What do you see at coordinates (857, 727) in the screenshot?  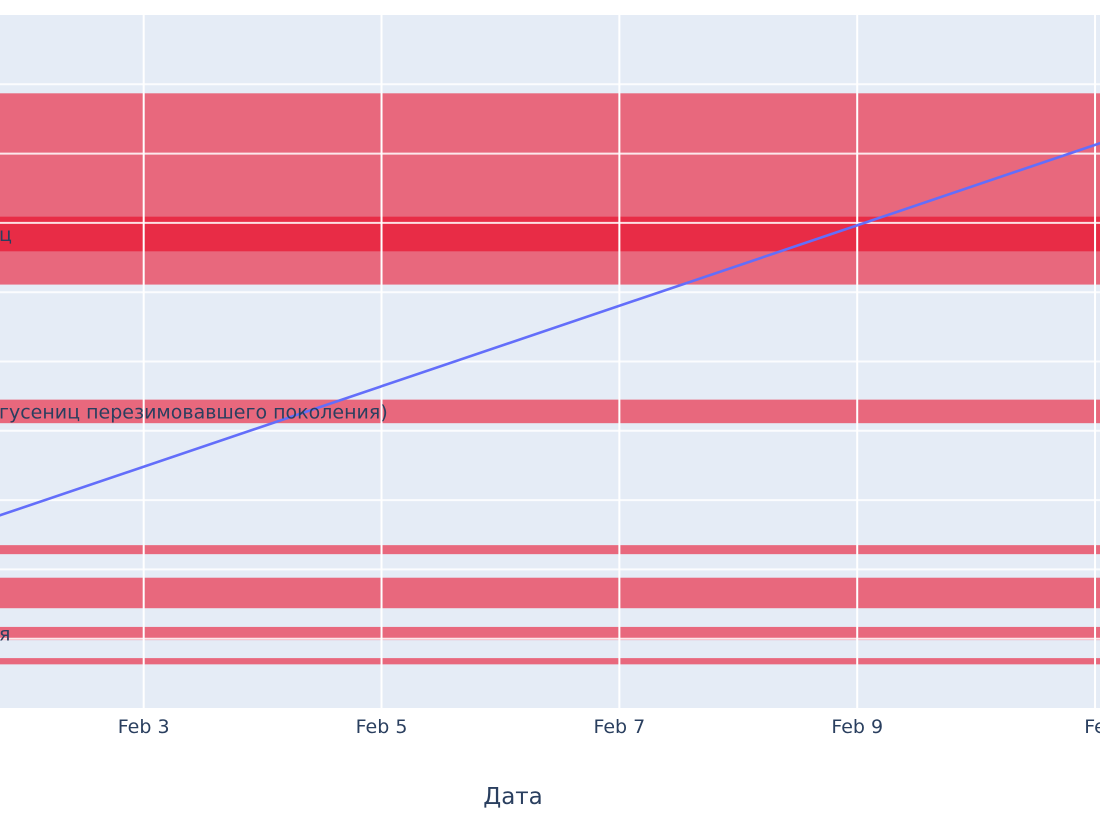 I see `x-tick-label: Feb 9` at bounding box center [857, 727].